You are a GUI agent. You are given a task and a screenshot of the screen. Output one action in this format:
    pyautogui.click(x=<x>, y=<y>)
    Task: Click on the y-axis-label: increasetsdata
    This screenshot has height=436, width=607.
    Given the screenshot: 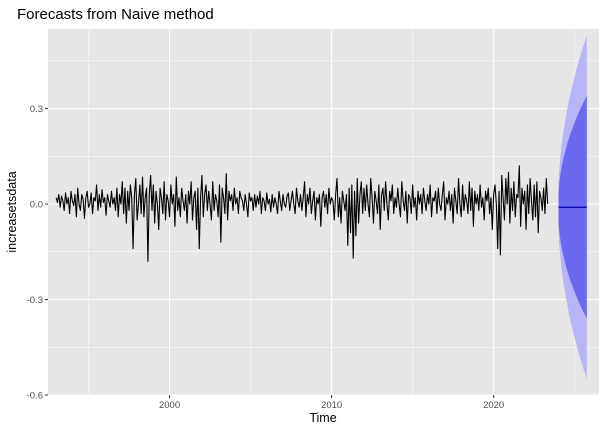 What is the action you would take?
    pyautogui.click(x=12, y=211)
    